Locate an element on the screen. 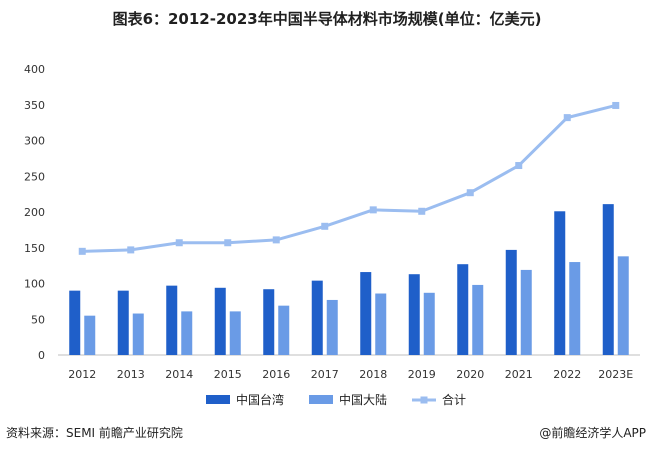  legend-label: 合计 is located at coordinates (454, 399).